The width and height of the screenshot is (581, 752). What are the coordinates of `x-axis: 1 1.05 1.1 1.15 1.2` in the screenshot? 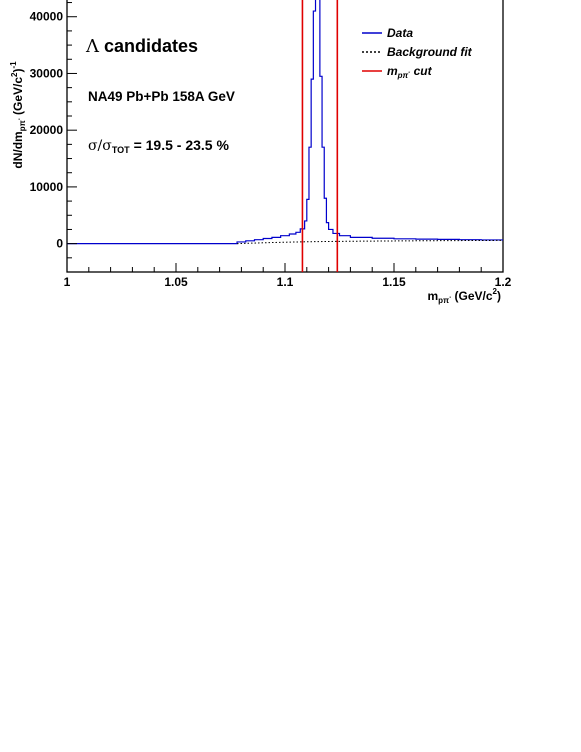 It's located at (288, 276).